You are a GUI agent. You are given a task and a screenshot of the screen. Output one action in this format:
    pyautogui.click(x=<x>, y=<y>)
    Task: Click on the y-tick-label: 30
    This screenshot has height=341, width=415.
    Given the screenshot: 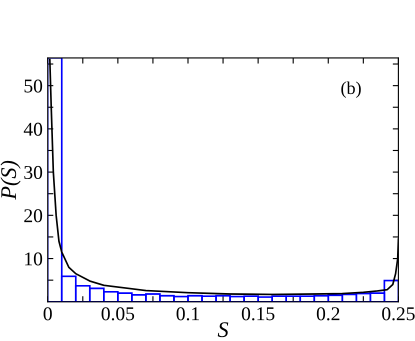 What is the action you would take?
    pyautogui.click(x=33, y=173)
    